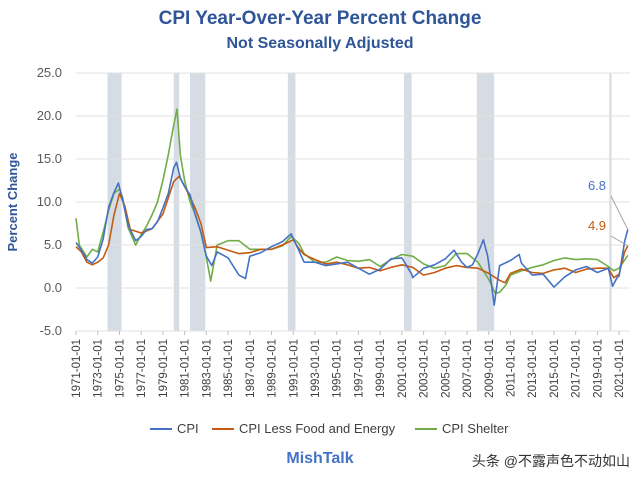  What do you see at coordinates (186, 368) in the screenshot?
I see `x-tick-label: 1981-01-01` at bounding box center [186, 368].